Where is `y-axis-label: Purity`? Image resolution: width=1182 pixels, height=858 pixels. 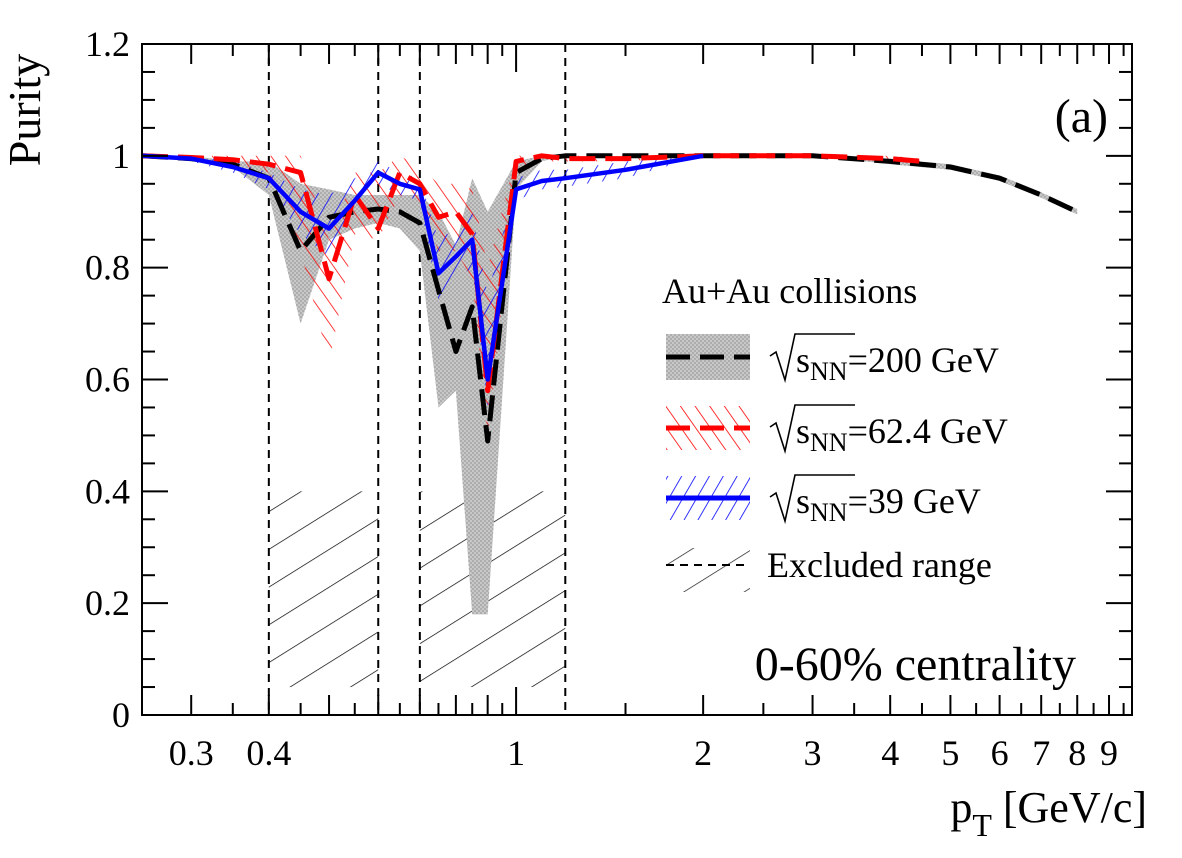 y-axis-label: Purity is located at coordinates (25, 110).